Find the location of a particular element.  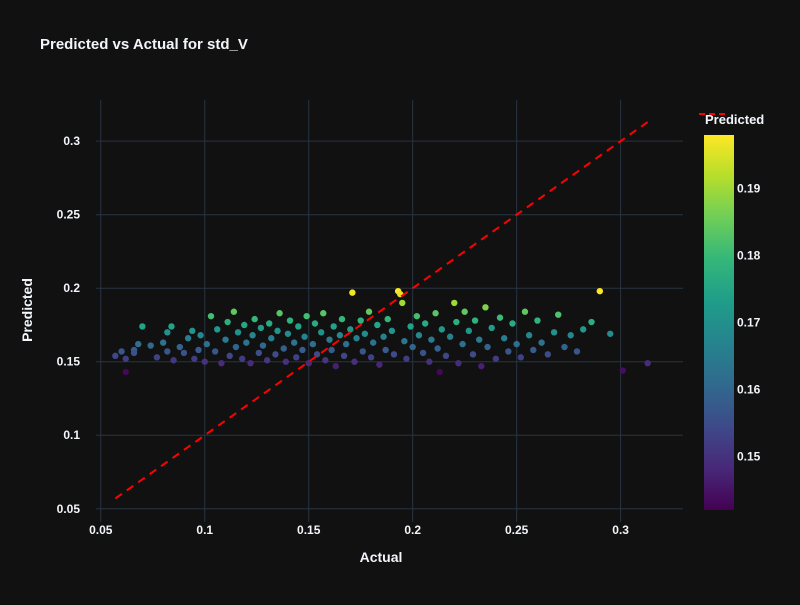

x-tick-label: 0.25 is located at coordinates (517, 530).